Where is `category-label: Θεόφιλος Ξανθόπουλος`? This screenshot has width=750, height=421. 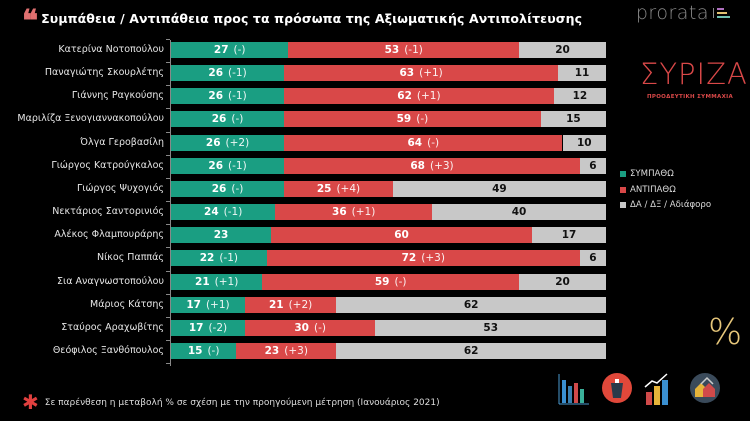
category-label: Θεόφιλος Ξανθόπουλος is located at coordinates (108, 350).